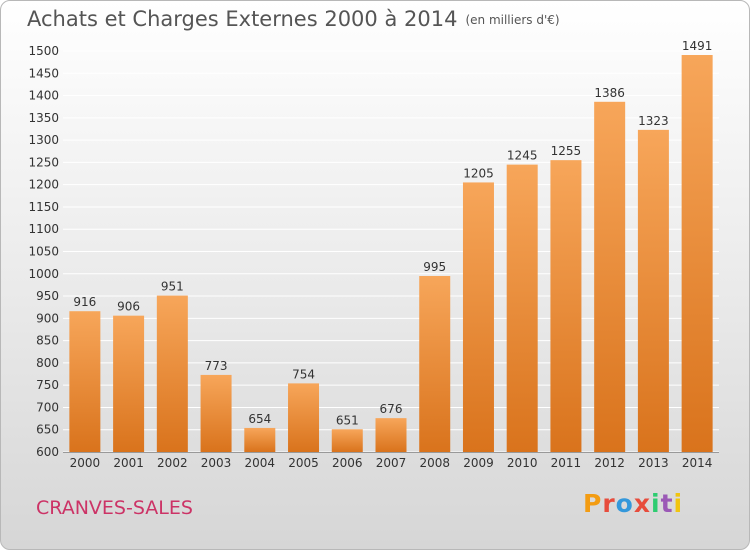  I want to click on bar-2010, so click(522, 308).